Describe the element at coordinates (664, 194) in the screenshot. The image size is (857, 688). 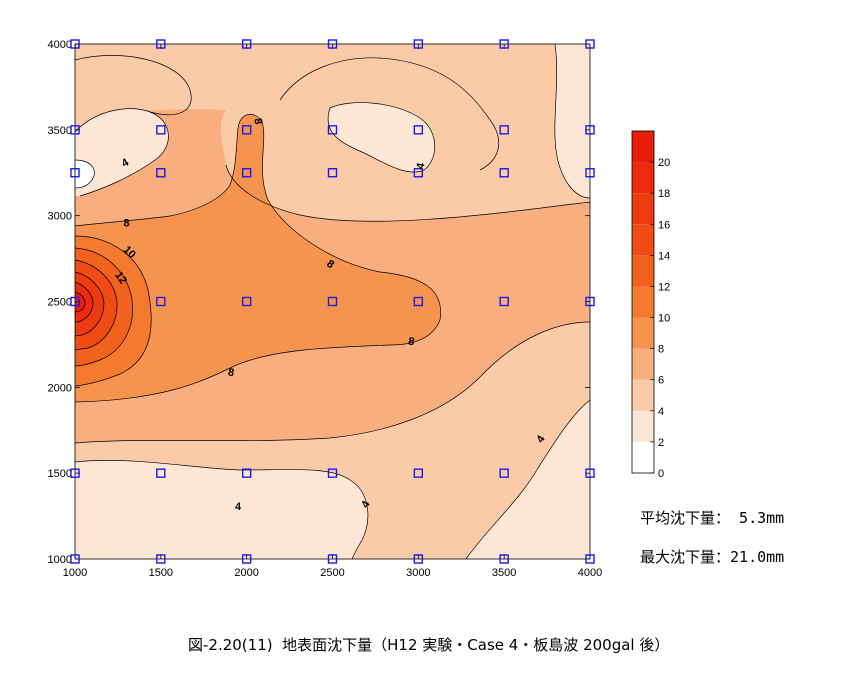
I see `colorbar-label: 18` at that location.